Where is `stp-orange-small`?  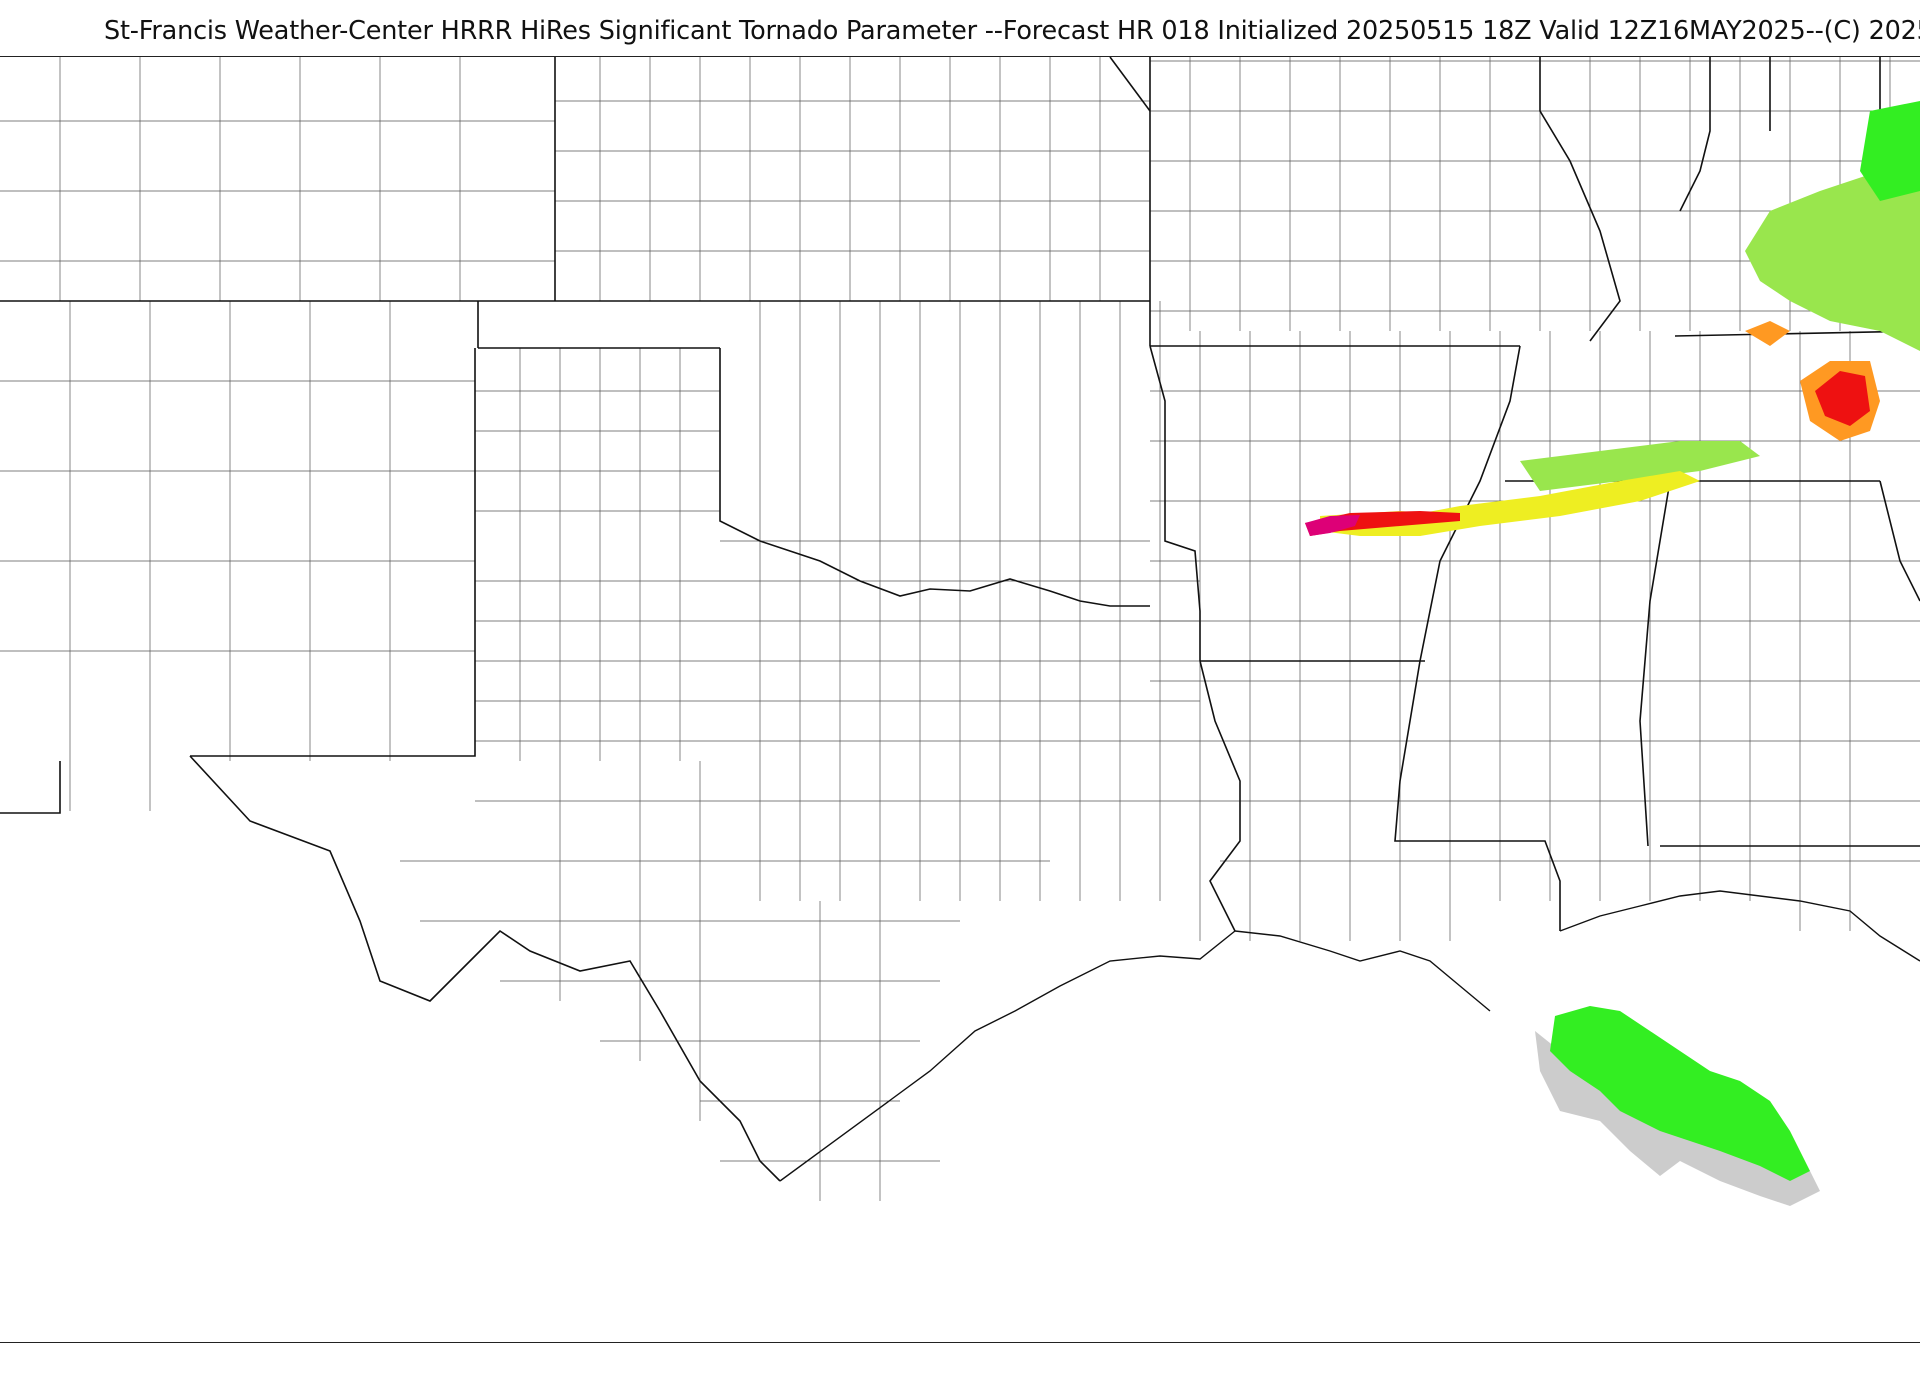
stp-orange-small is located at coordinates (1767, 333).